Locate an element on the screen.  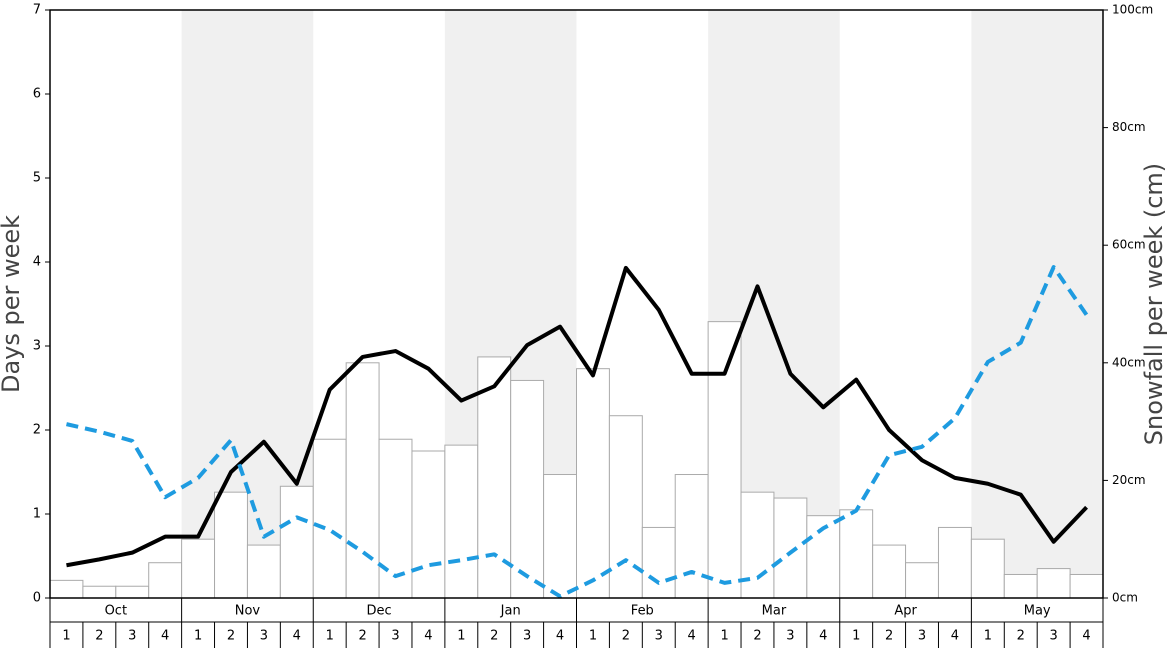
y-axis-label: Days per week is located at coordinates (12, 304).